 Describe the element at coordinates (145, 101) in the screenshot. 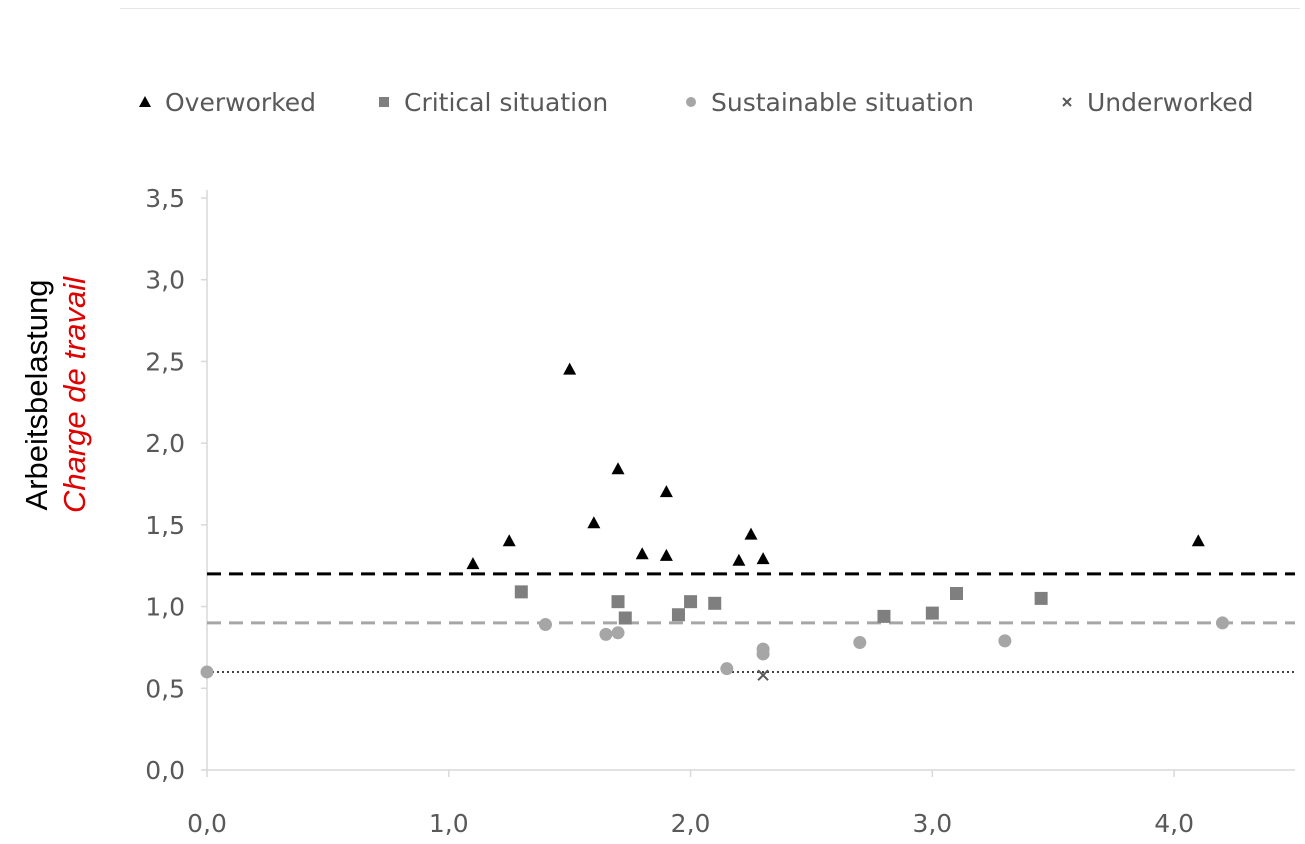

I see `legend-triangle-marker-icon` at that location.